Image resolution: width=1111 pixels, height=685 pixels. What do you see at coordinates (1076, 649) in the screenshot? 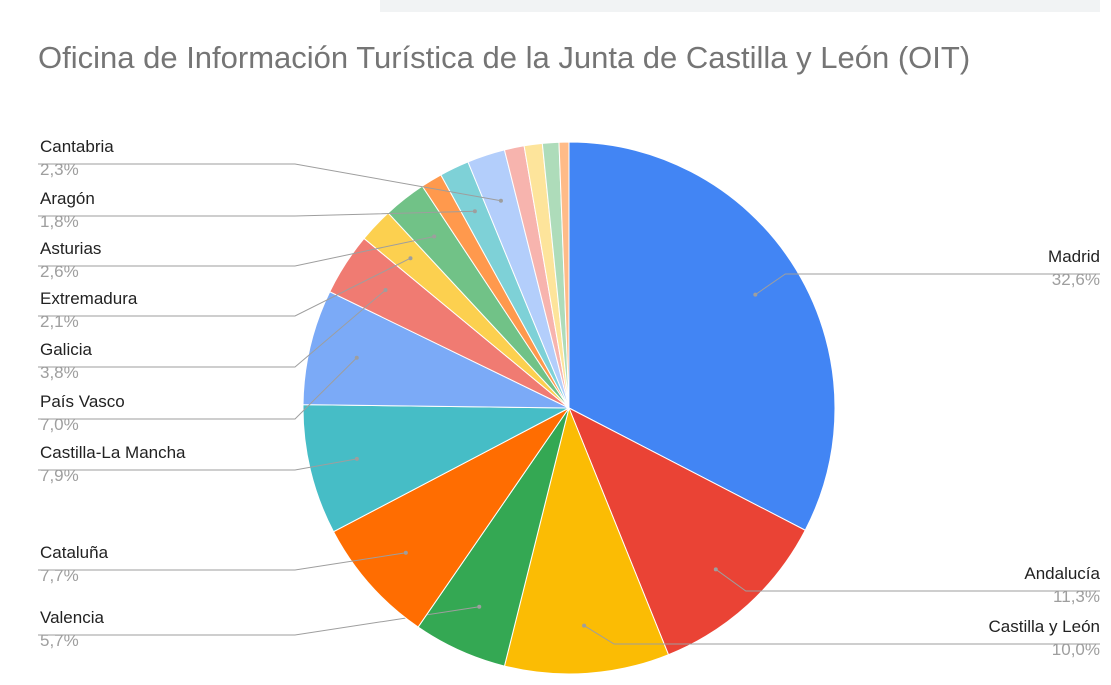
I see `slice-value: 10,0%` at bounding box center [1076, 649].